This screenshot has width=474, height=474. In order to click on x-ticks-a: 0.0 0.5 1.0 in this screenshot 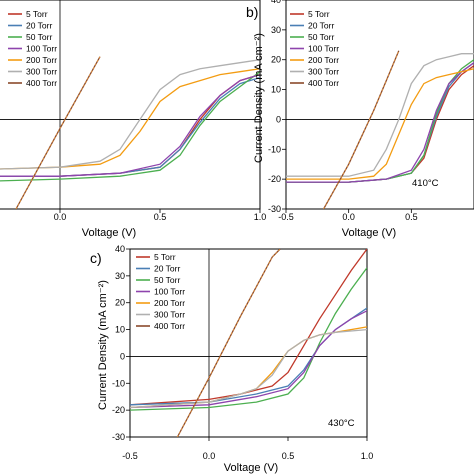, I will do `click(160, 215)`.